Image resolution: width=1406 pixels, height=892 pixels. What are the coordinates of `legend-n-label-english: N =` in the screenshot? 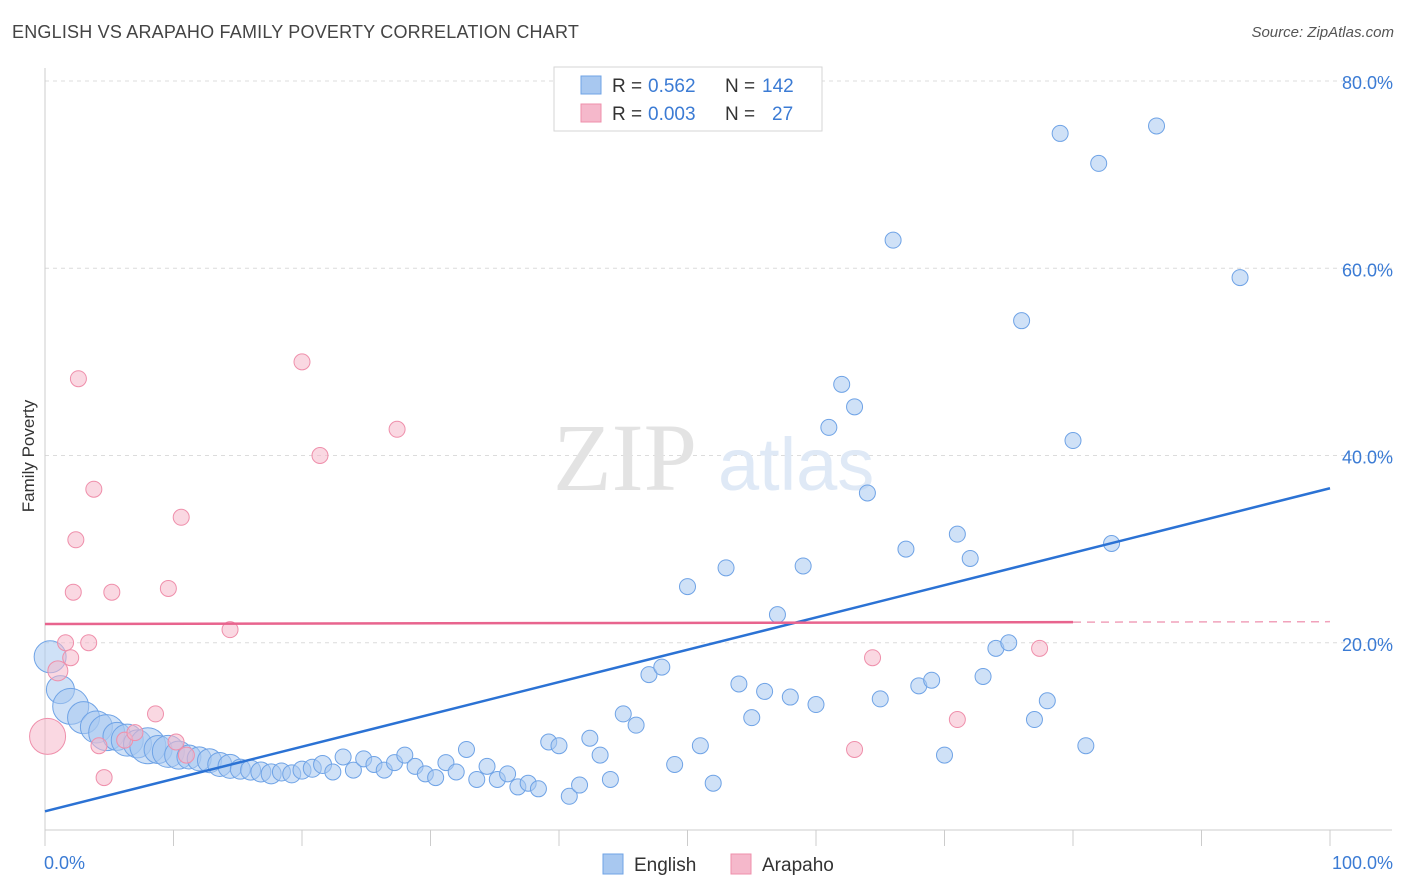 It's located at (740, 86).